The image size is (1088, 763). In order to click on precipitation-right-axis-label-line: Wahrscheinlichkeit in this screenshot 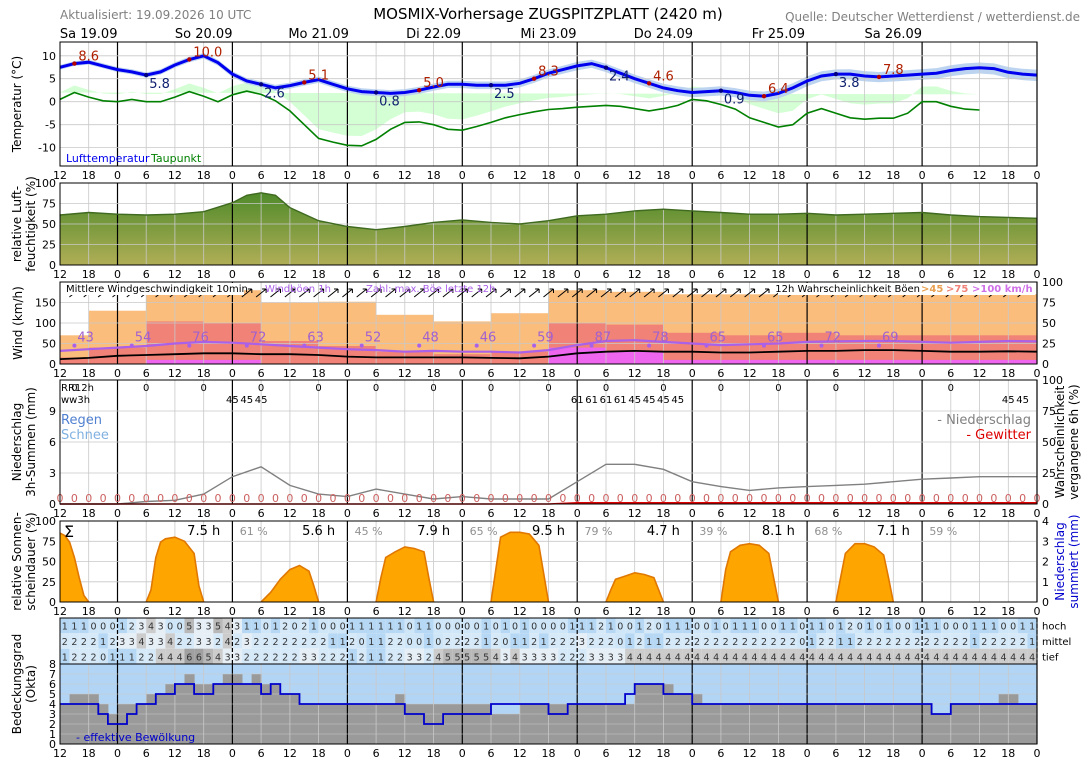, I will do `click(1060, 441)`.